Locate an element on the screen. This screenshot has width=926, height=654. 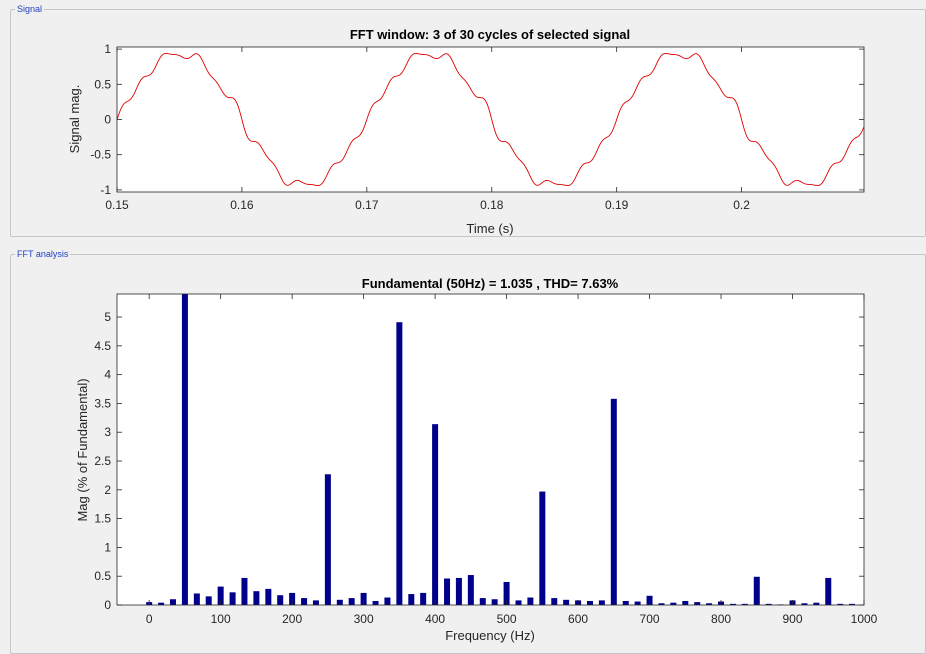
fft-chart-title: Fundamental (50Hz) = 1.035 , THD= 7.63% is located at coordinates (490, 283).